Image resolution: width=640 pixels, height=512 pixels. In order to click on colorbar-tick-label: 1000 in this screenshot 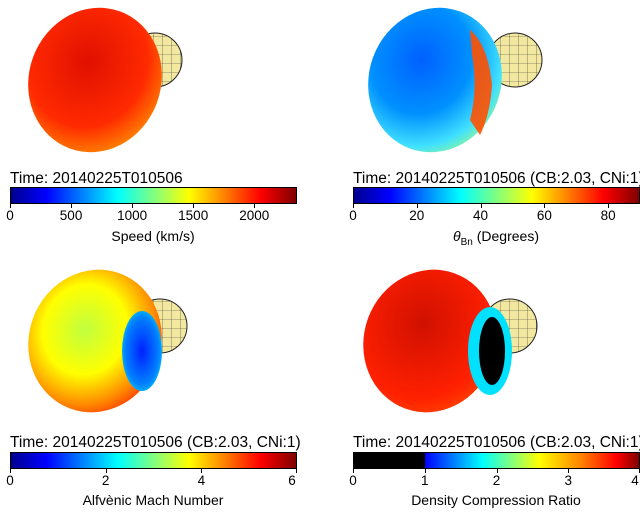, I will do `click(132, 215)`.